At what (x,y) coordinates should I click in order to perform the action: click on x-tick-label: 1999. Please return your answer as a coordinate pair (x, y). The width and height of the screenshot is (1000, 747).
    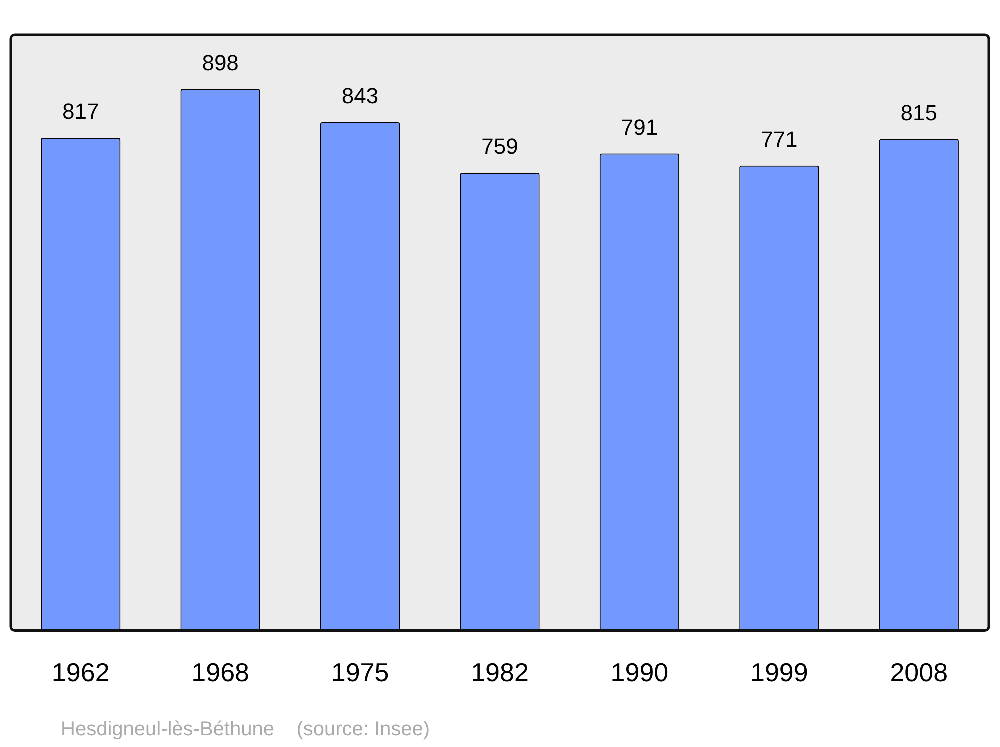
    Looking at the image, I should click on (779, 673).